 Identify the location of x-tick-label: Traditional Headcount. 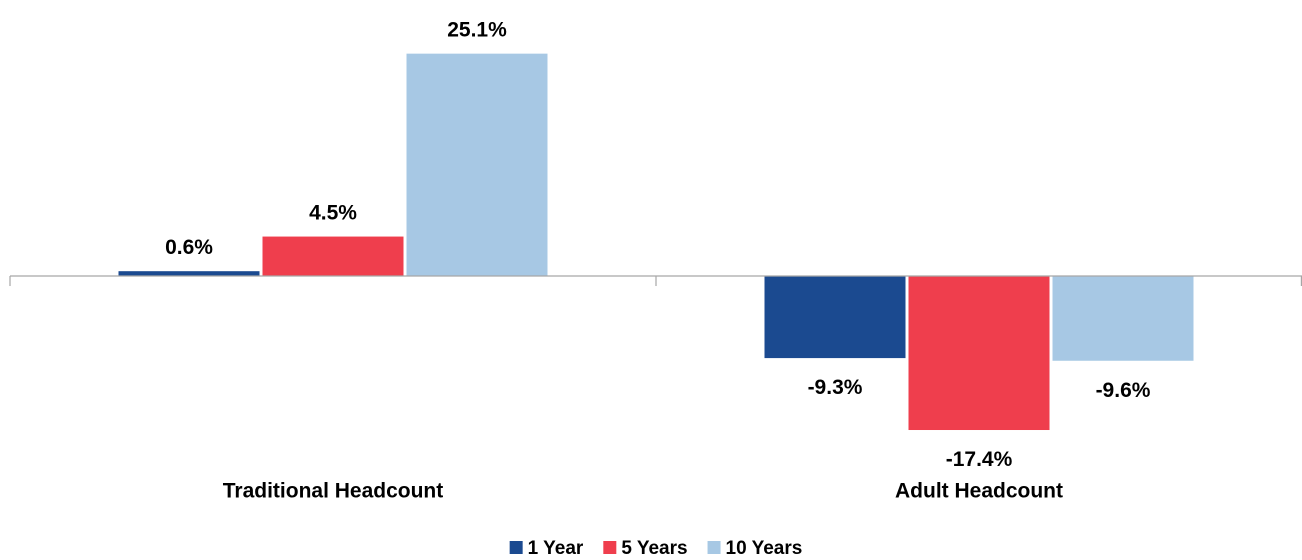
(333, 491).